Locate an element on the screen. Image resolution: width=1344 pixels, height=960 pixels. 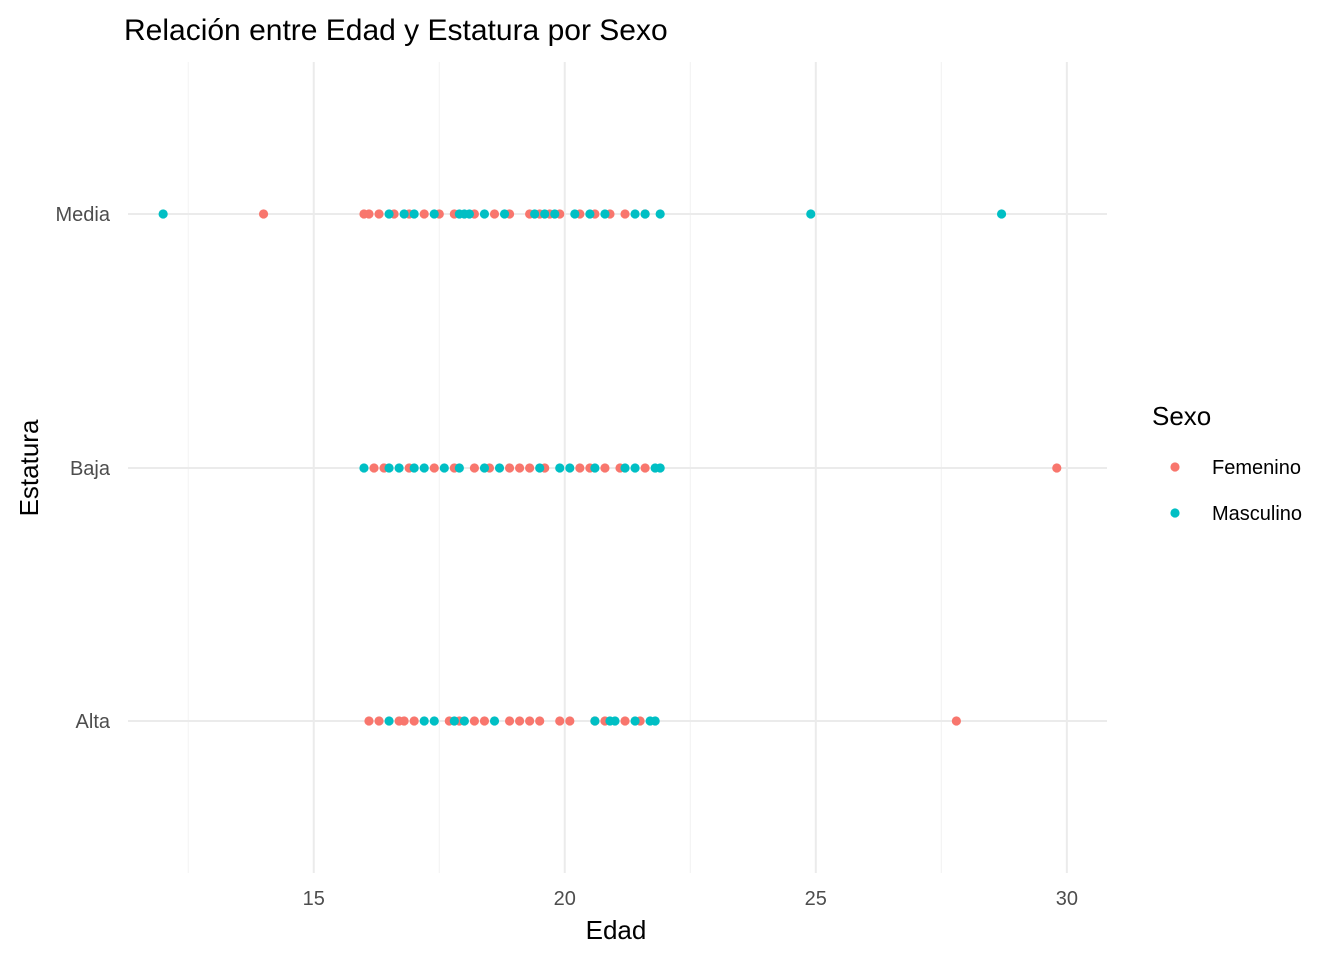
x-tick-label: 20 is located at coordinates (565, 899).